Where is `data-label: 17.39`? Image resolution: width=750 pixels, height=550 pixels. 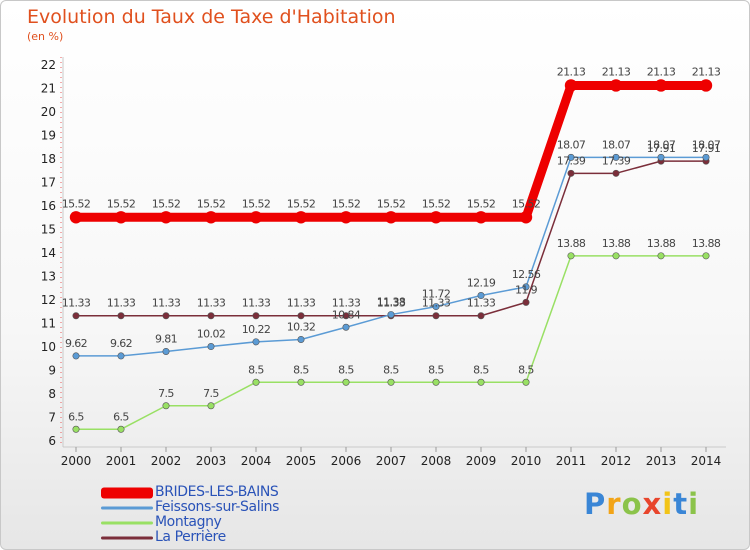 data-label: 17.39 is located at coordinates (616, 160).